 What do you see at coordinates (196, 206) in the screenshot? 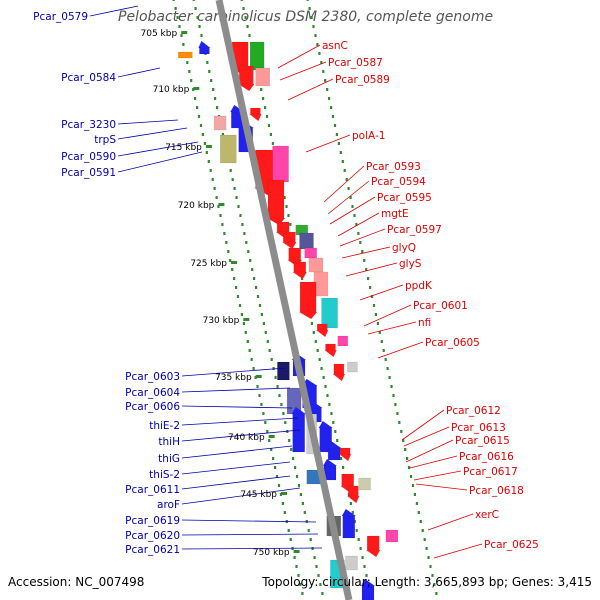
I see `scale-label: 720 kbp` at bounding box center [196, 206].